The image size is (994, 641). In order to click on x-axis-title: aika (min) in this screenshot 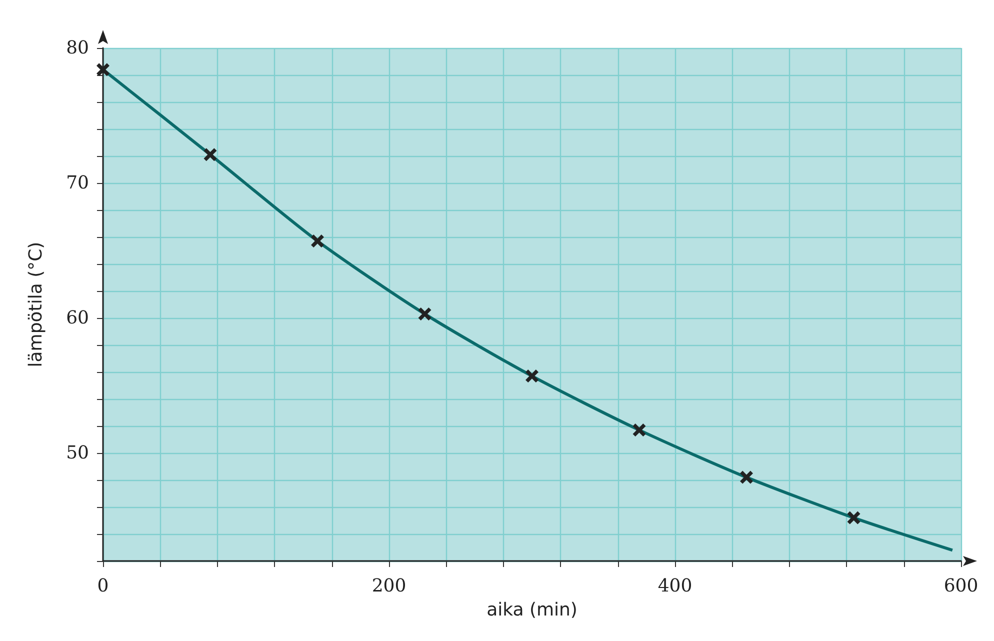, I will do `click(532, 610)`.